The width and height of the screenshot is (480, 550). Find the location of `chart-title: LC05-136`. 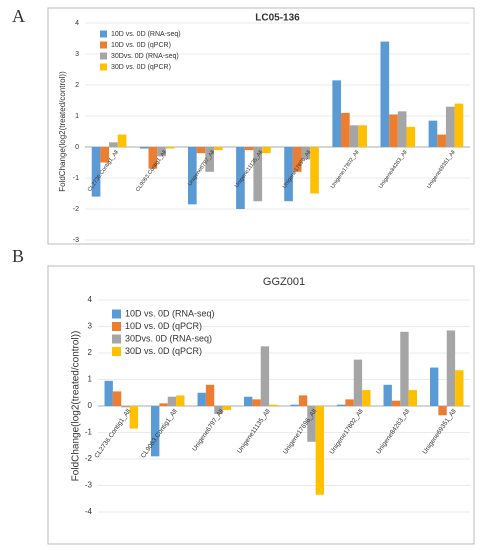

chart-title: LC05-136 is located at coordinates (277, 18).